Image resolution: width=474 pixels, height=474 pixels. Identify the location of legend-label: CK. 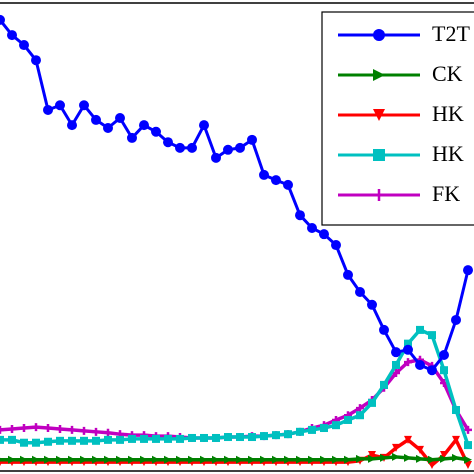
(447, 73).